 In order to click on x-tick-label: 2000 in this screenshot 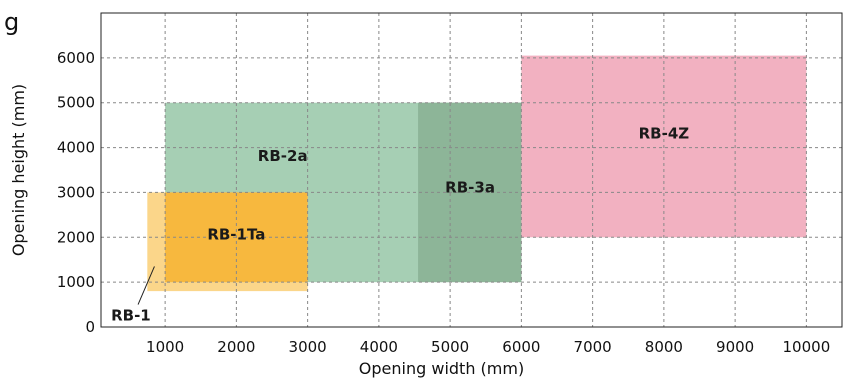, I will do `click(236, 347)`.